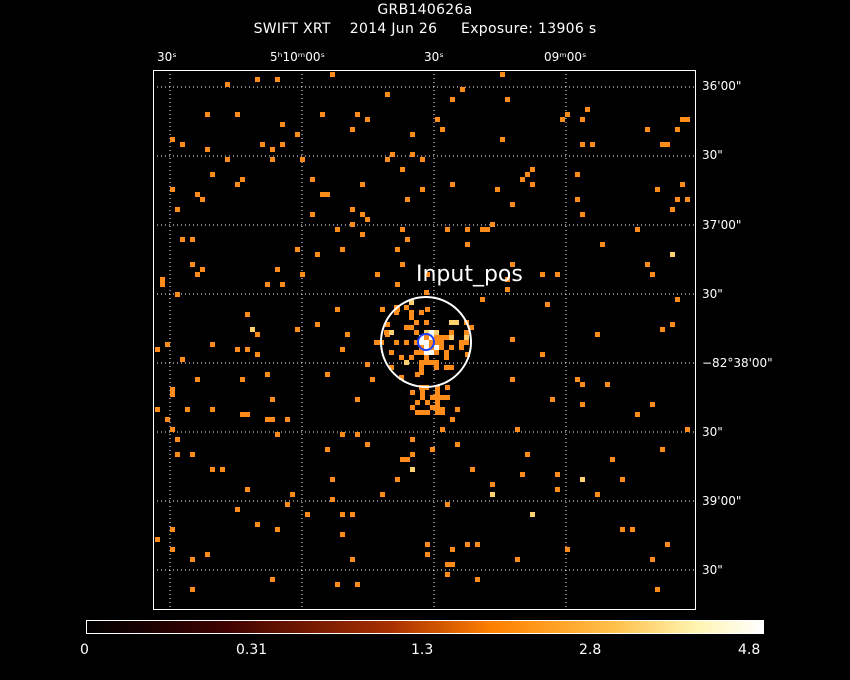 The image size is (850, 680). I want to click on right-axis-label-4: 30", so click(712, 294).